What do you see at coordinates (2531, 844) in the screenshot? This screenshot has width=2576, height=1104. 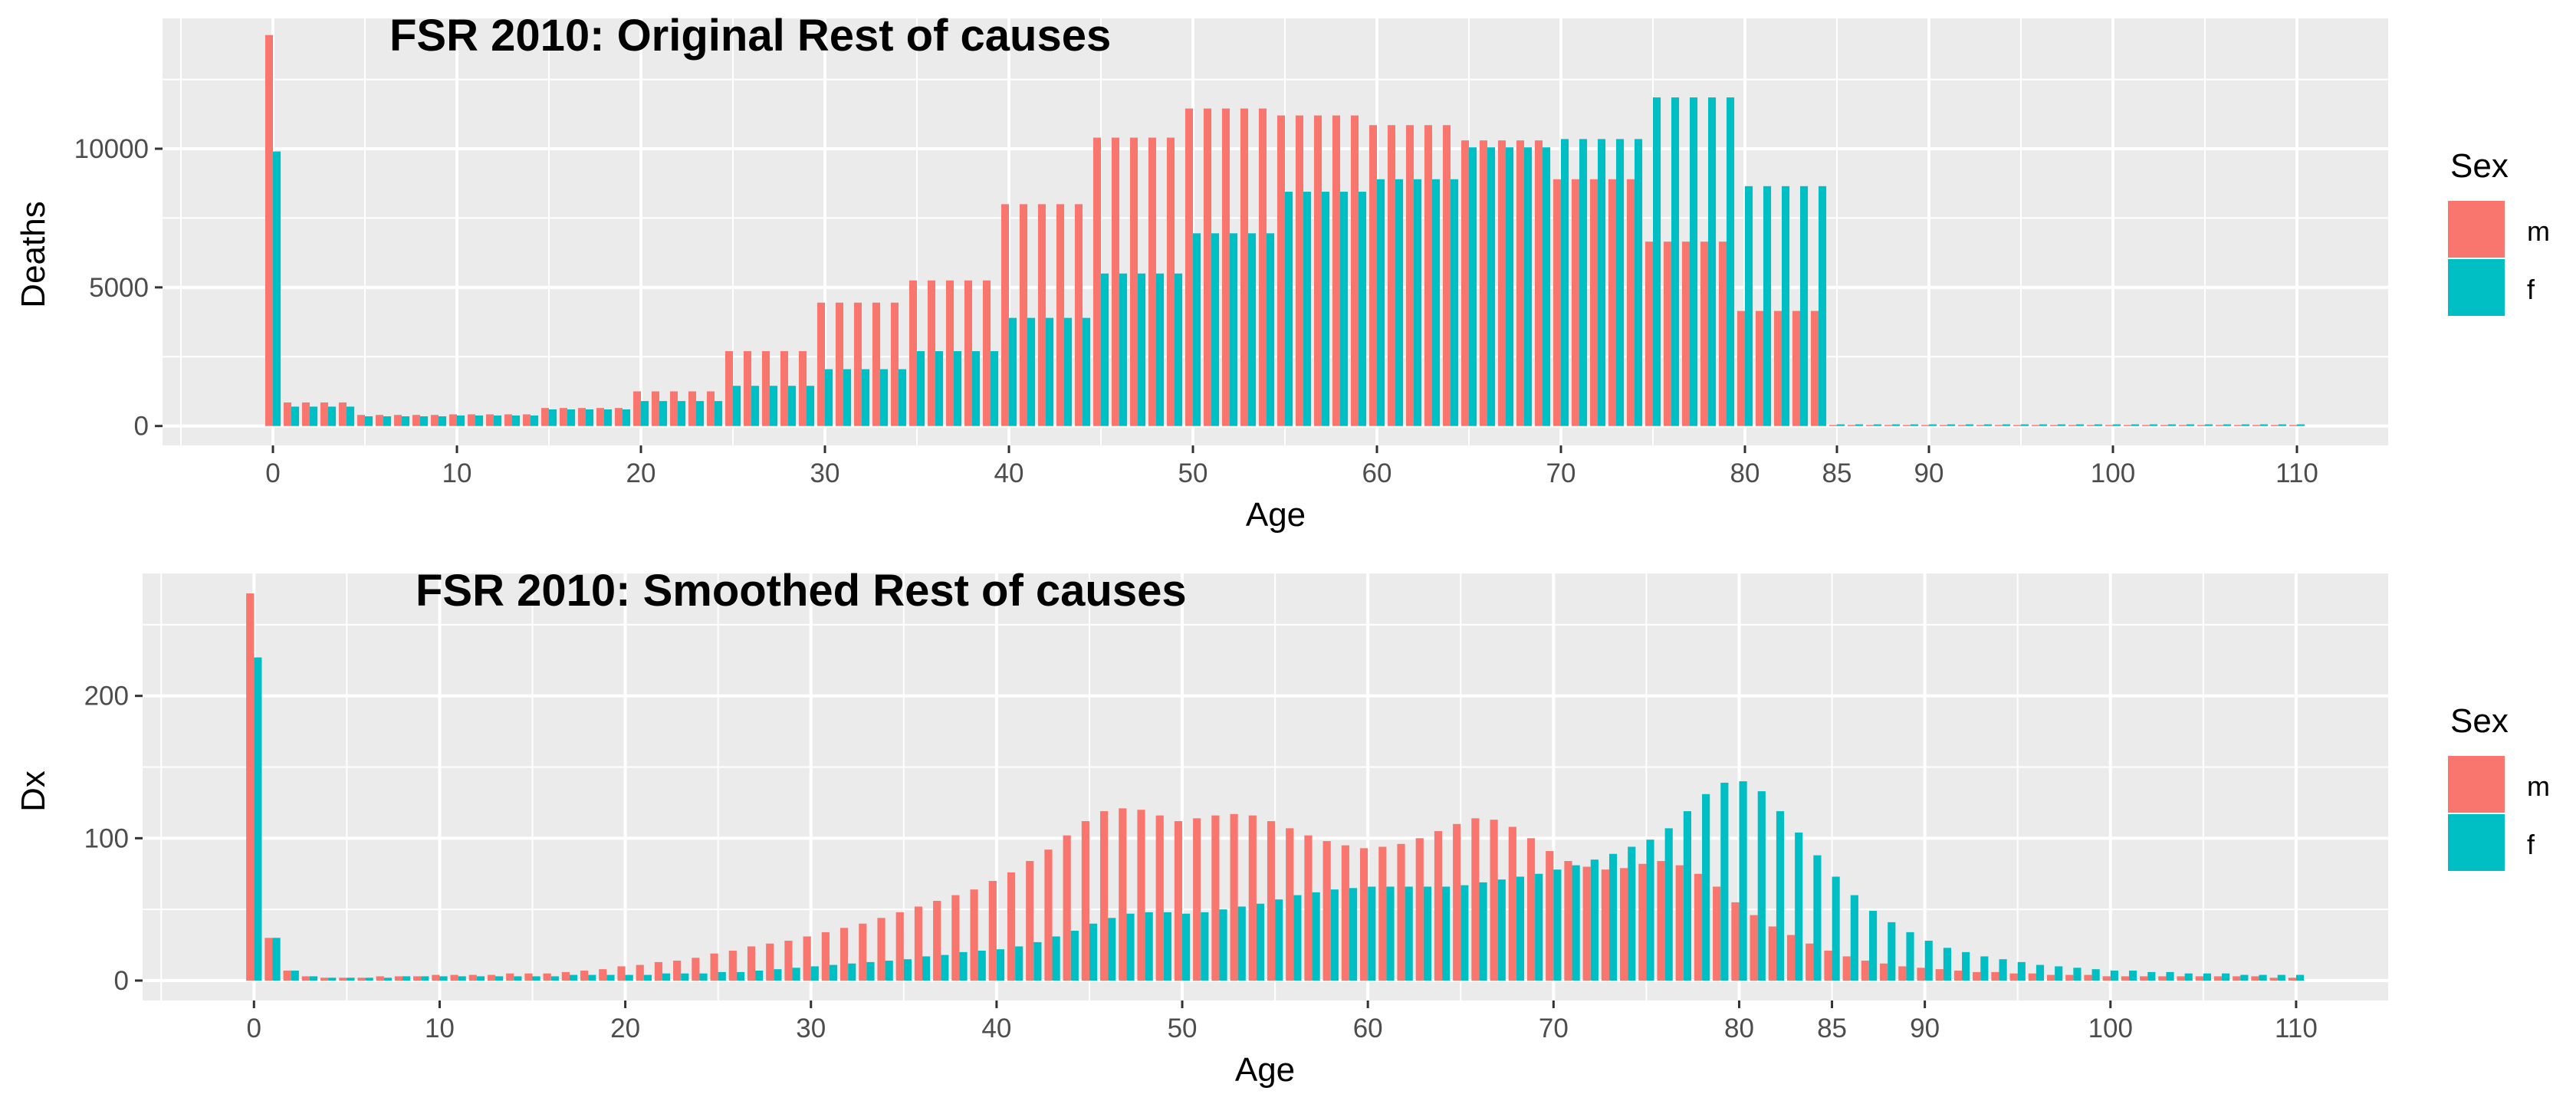 I see `legend-label-f: f` at bounding box center [2531, 844].